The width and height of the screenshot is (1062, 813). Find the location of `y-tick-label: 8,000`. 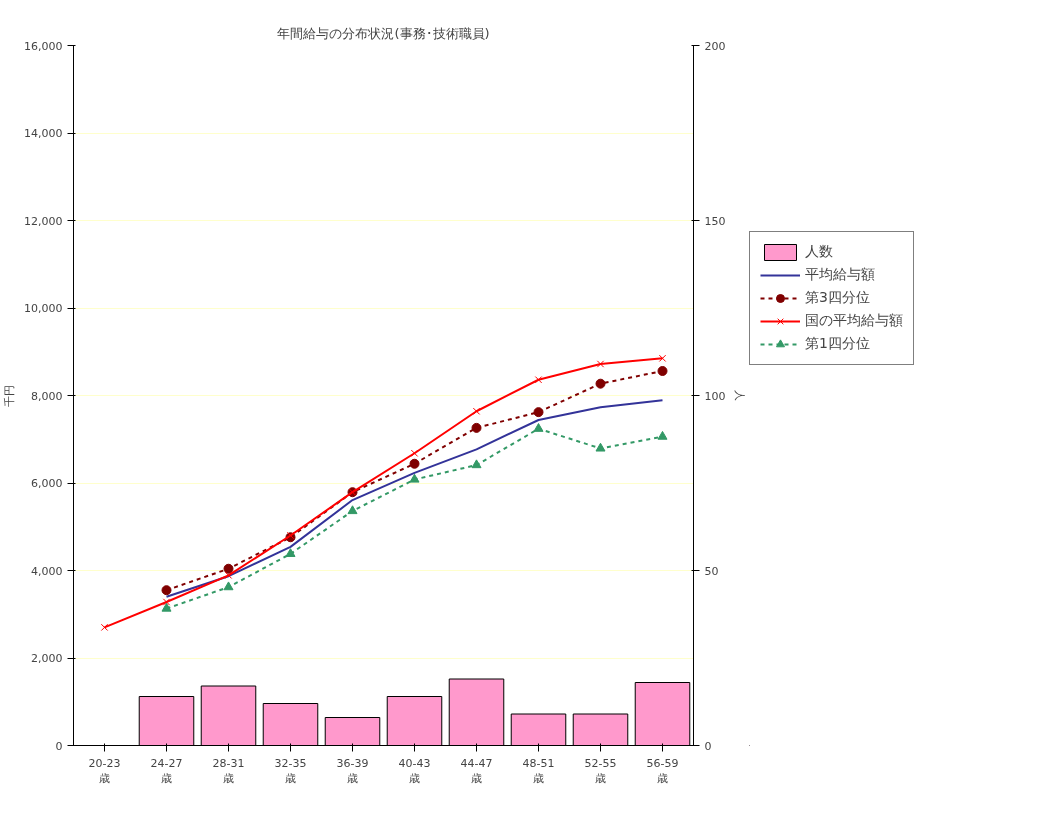

y-tick-label: 8,000 is located at coordinates (47, 396).